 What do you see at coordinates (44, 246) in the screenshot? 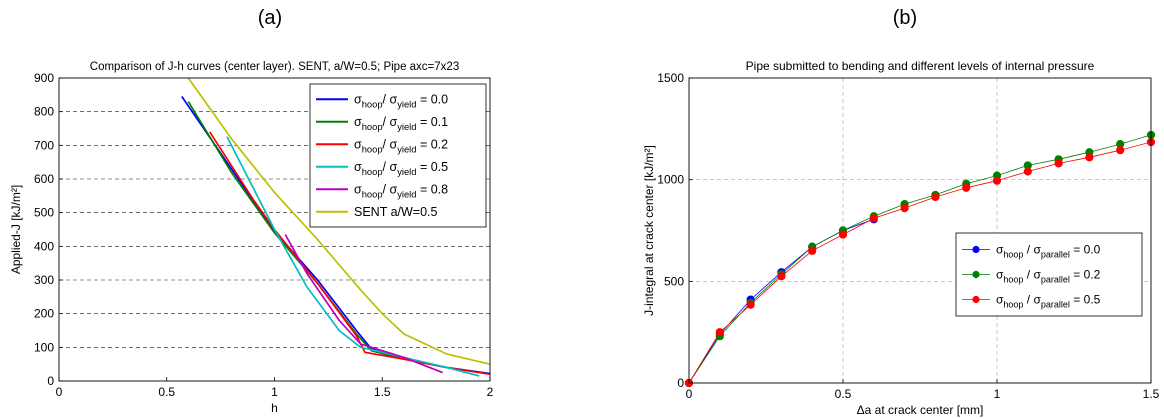
I see `a-ytick-label: 400` at bounding box center [44, 246].